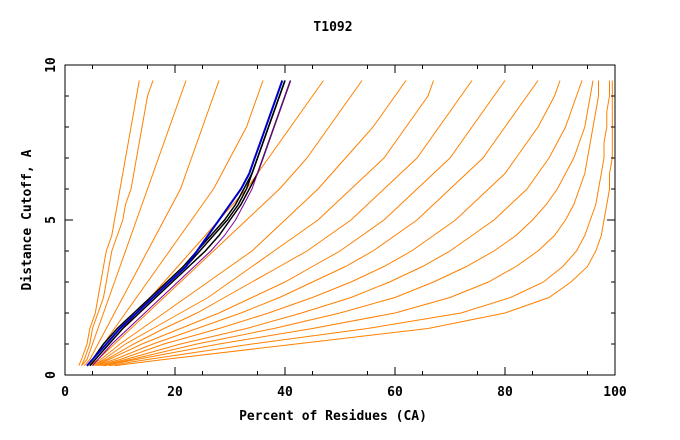  I want to click on x-tick-label: 0, so click(65, 392).